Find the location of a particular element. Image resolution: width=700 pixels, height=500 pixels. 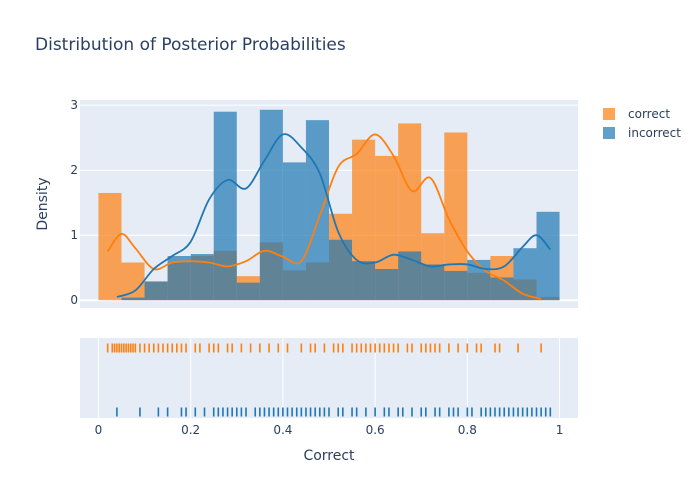

y-axis-title: Density is located at coordinates (43, 203).